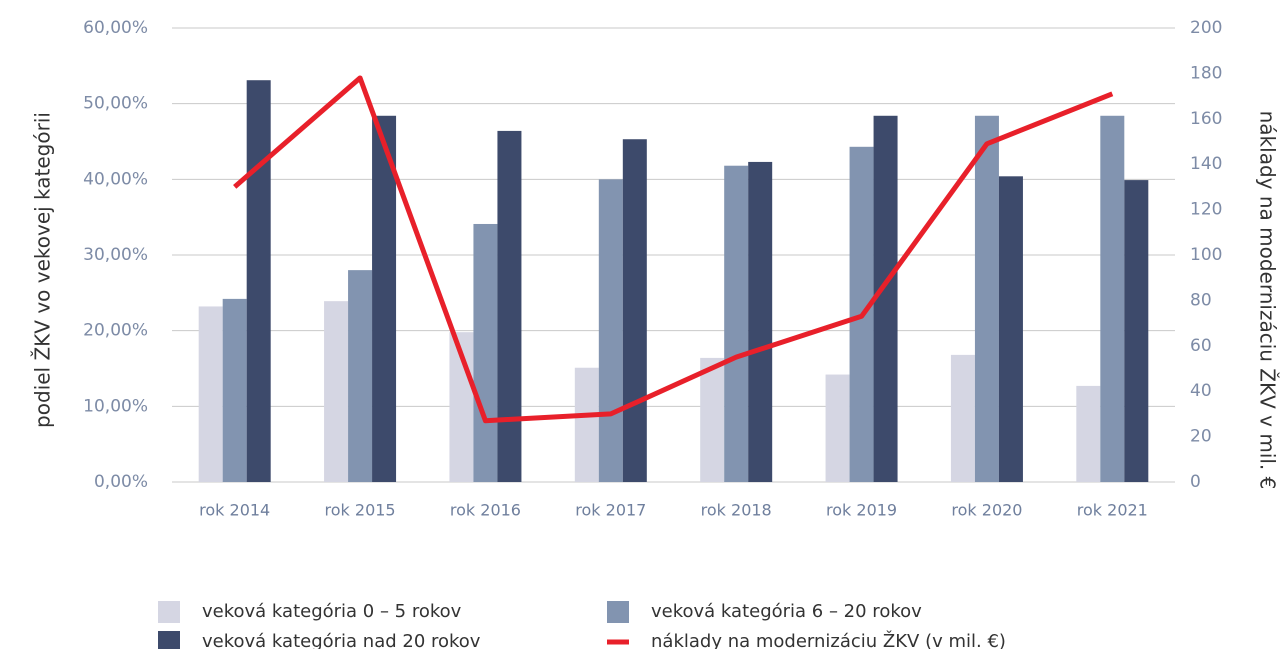 The height and width of the screenshot is (649, 1281). What do you see at coordinates (360, 510) in the screenshot?
I see `x-tick-label: rok 2015` at bounding box center [360, 510].